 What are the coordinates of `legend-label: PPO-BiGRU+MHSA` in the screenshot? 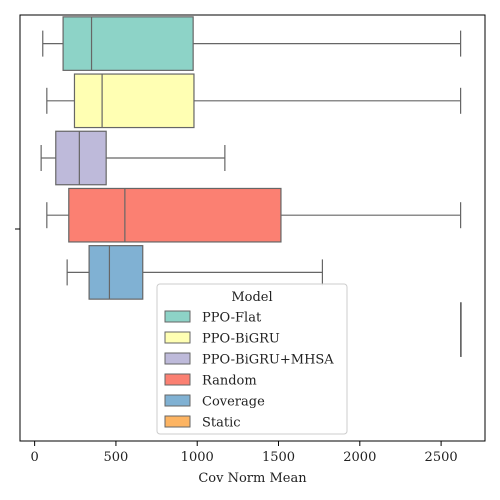 It's located at (268, 360).